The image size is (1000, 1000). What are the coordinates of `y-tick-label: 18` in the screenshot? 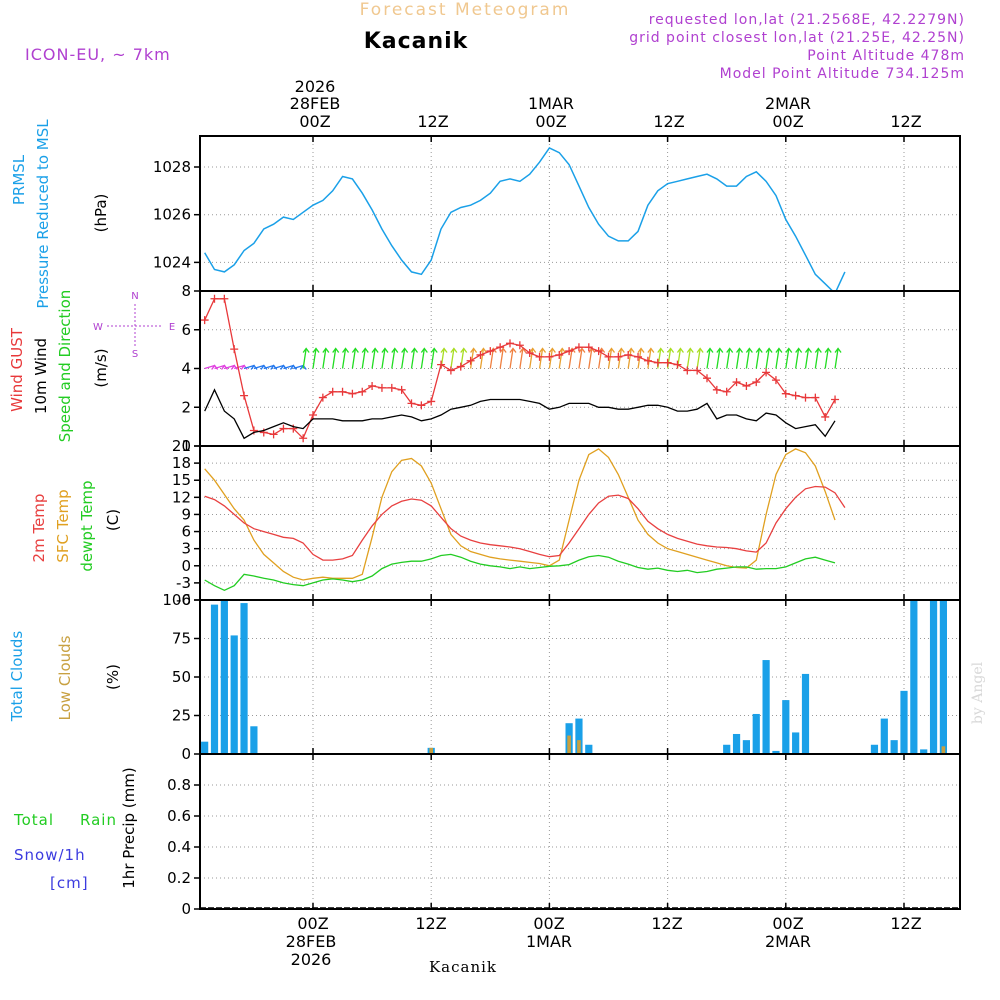 It's located at (181, 463).